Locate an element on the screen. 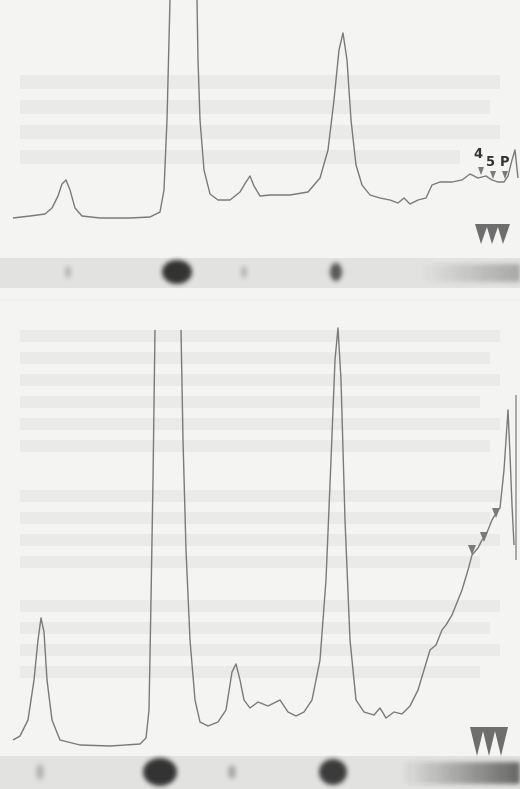 This screenshot has height=789, width=520. bottom-gel-strip is located at coordinates (260, 772).